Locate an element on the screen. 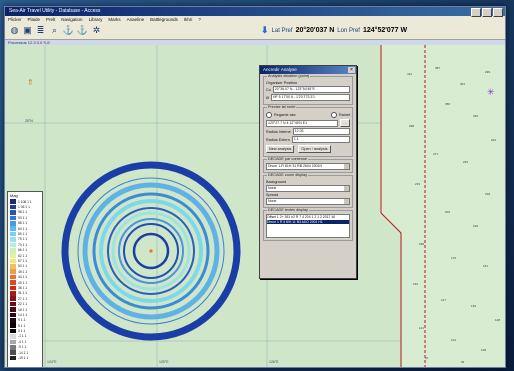 The image size is (514, 371). menu-item-0: Plicker is located at coordinates (15, 19).